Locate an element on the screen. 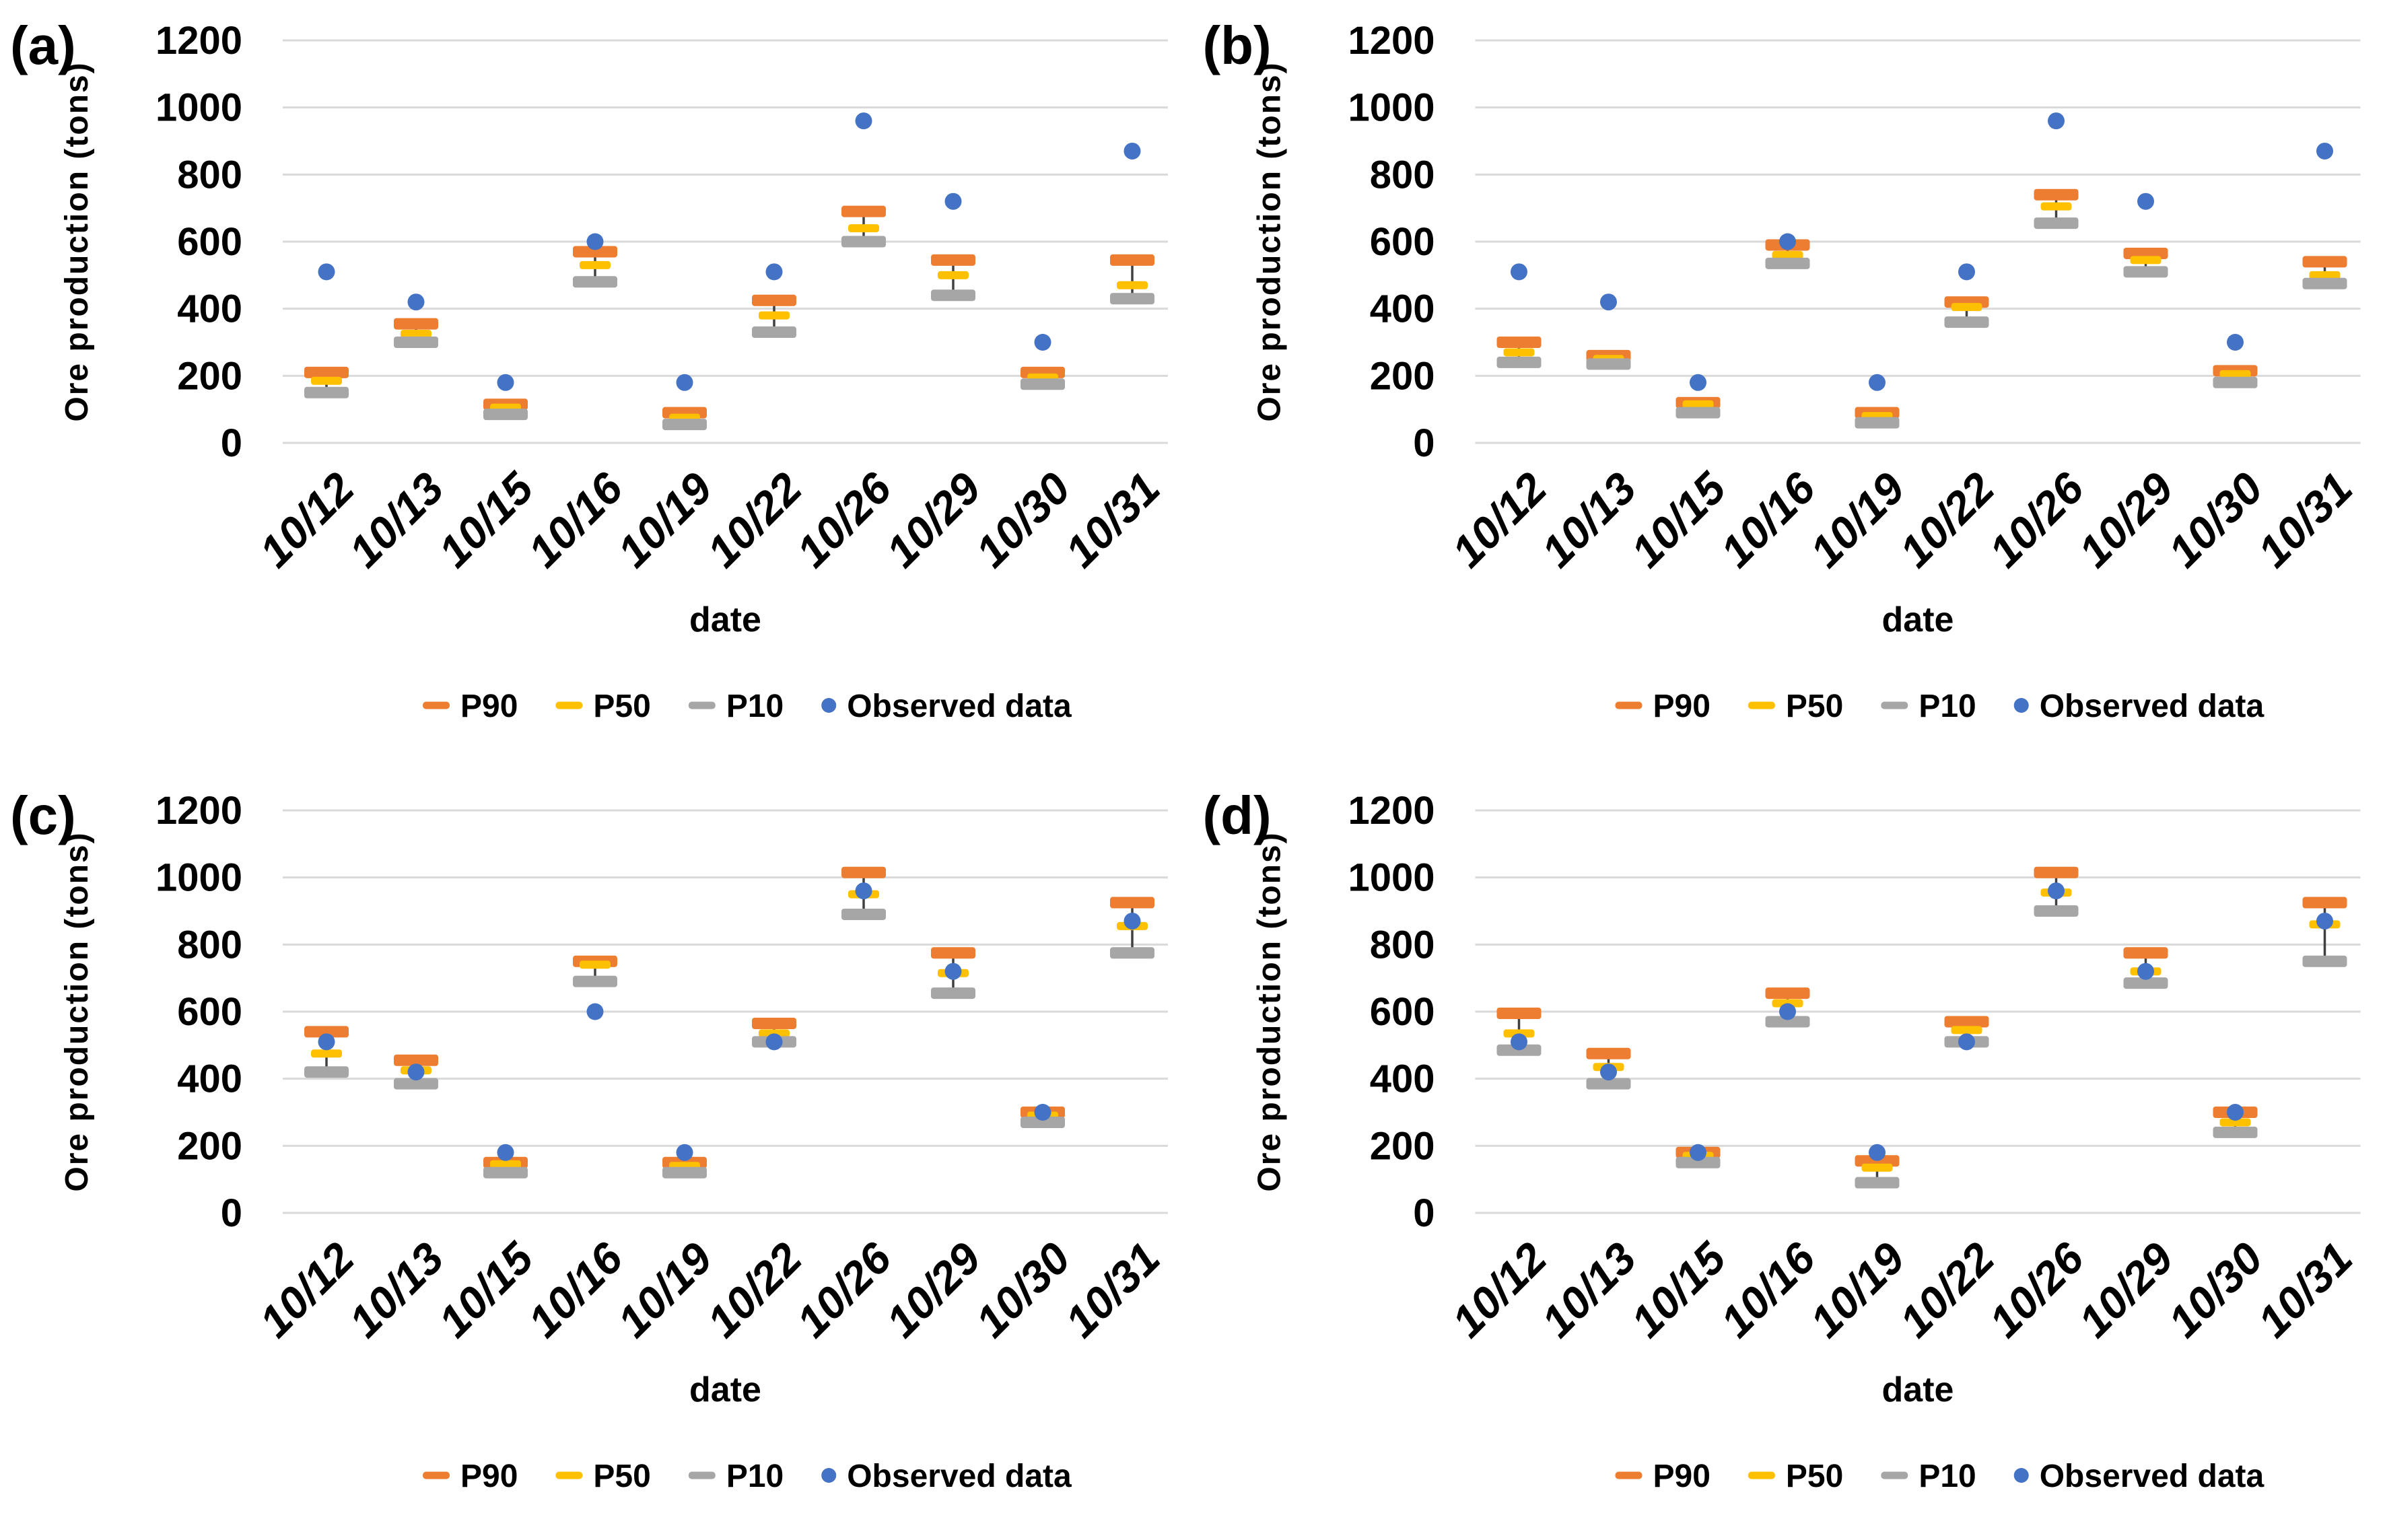 The height and width of the screenshot is (1540, 2385). y-tick-label: 1200 is located at coordinates (198, 41).